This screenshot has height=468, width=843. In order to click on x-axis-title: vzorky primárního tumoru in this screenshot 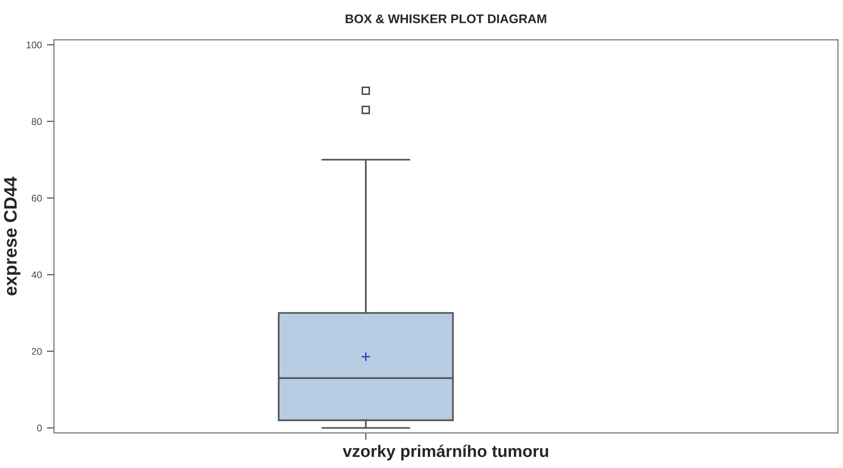, I will do `click(445, 452)`.